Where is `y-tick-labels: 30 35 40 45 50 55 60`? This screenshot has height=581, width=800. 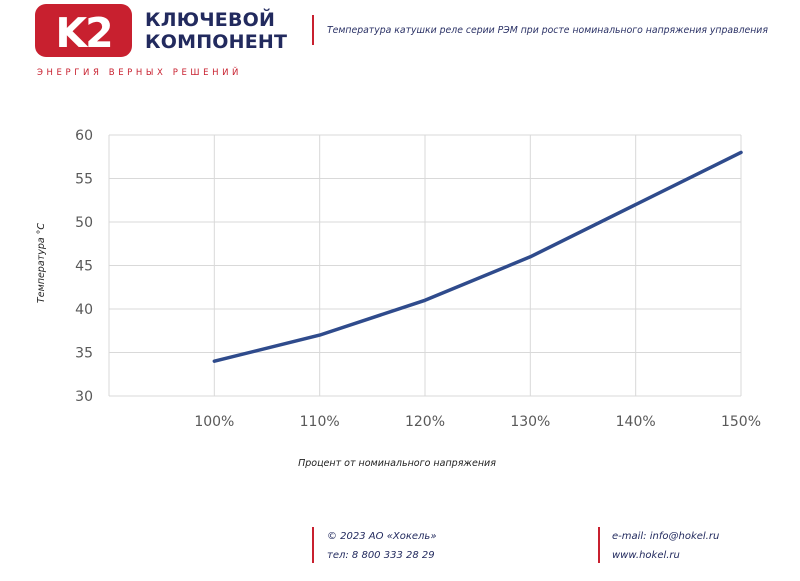
y-tick-labels: 30 35 40 45 50 55 60 is located at coordinates (84, 266).